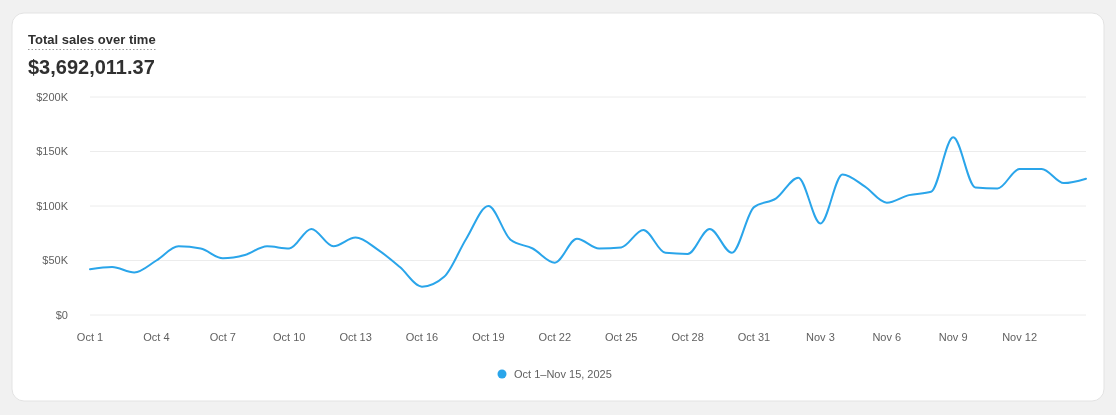 This screenshot has height=415, width=1116. I want to click on y-tick-label: $0, so click(61, 314).